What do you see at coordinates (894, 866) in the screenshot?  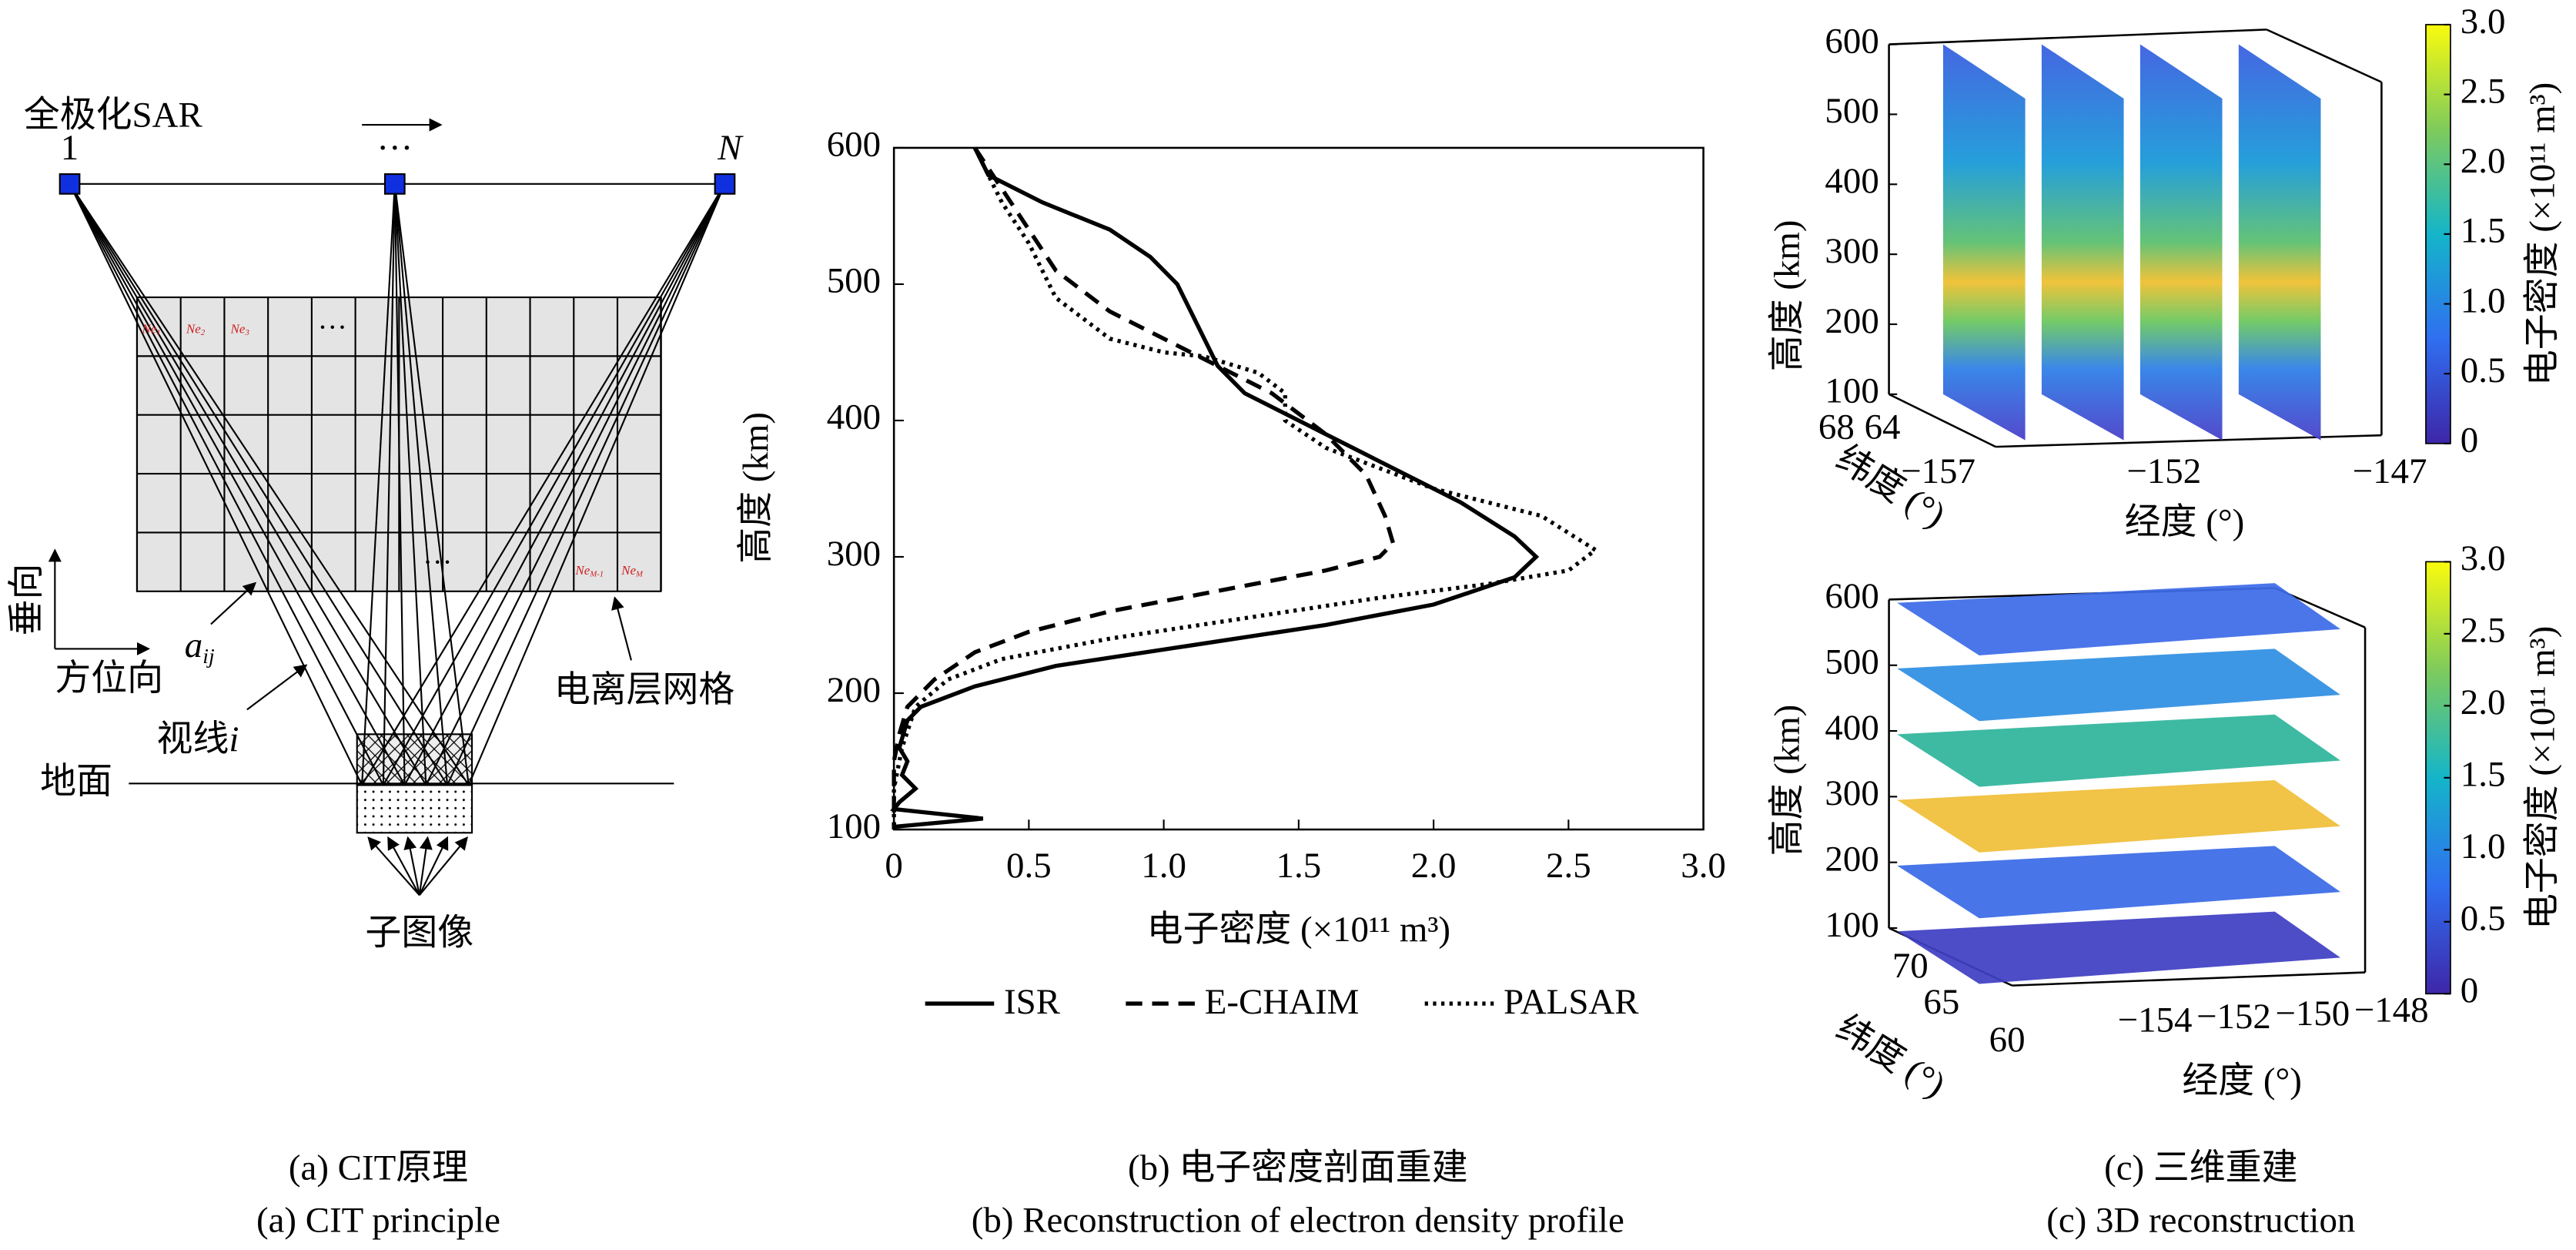 I see `x-tick-label: 0` at bounding box center [894, 866].